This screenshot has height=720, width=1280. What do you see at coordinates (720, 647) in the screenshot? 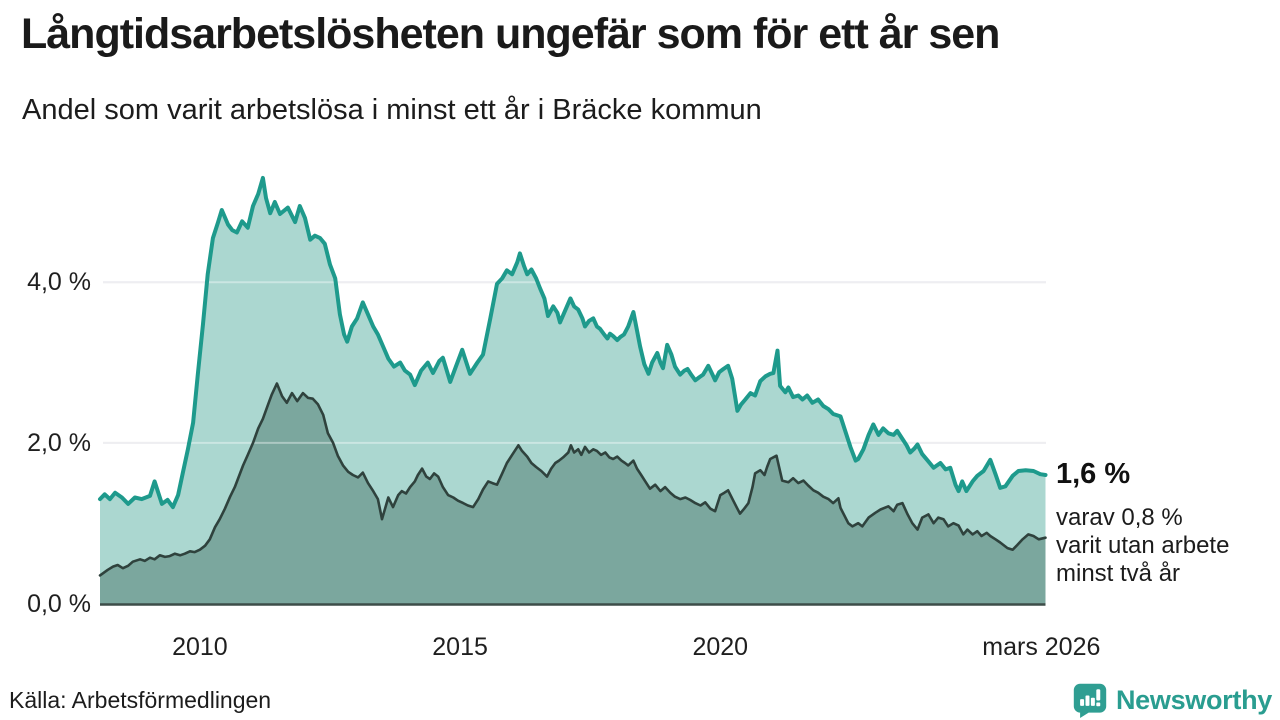
I see `x-tick-label: 2020` at bounding box center [720, 647].